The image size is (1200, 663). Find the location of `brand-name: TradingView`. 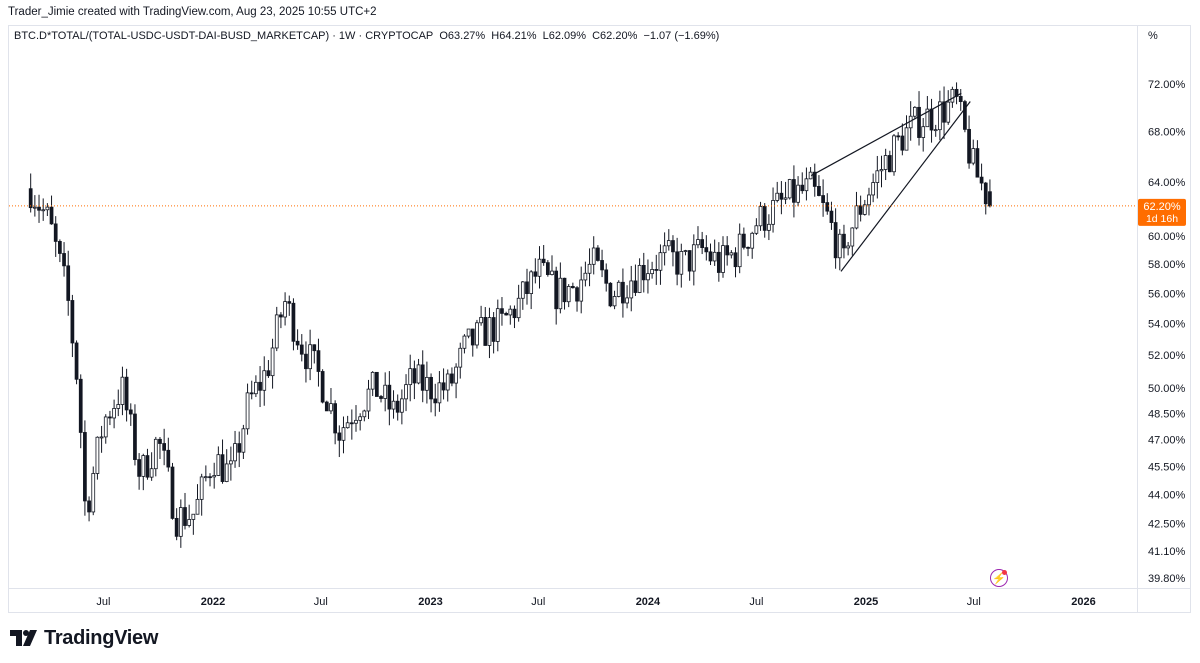

brand-name: TradingView is located at coordinates (101, 637).